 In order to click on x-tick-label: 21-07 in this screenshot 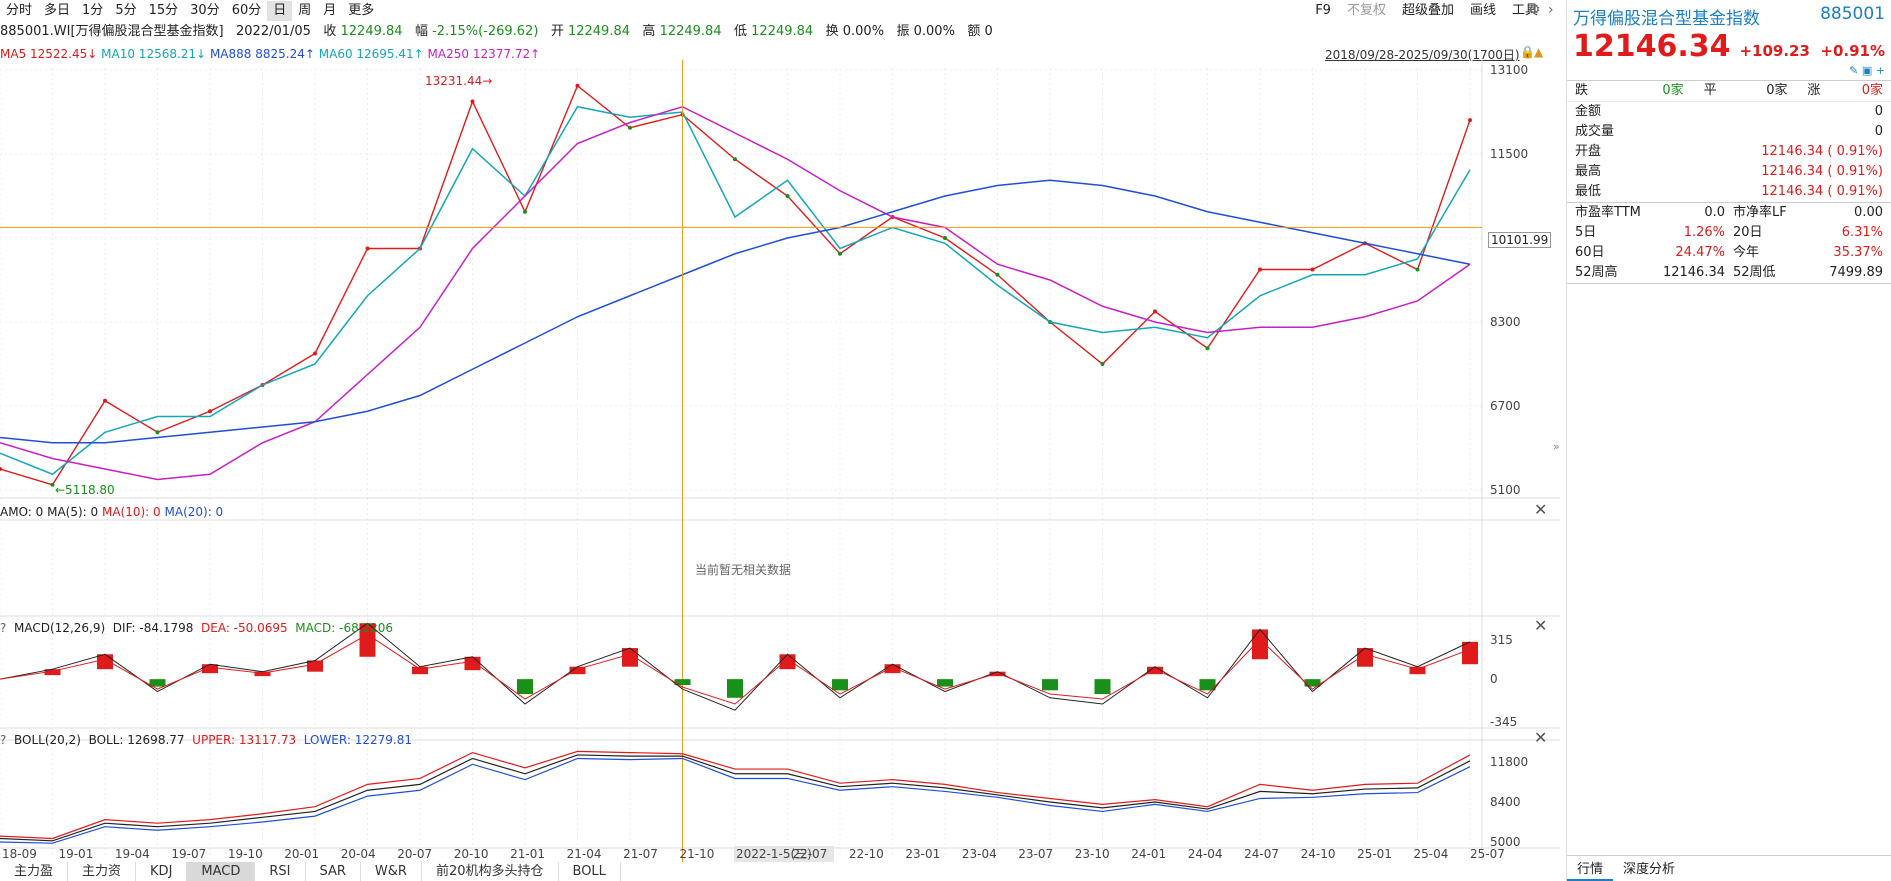, I will do `click(640, 854)`.